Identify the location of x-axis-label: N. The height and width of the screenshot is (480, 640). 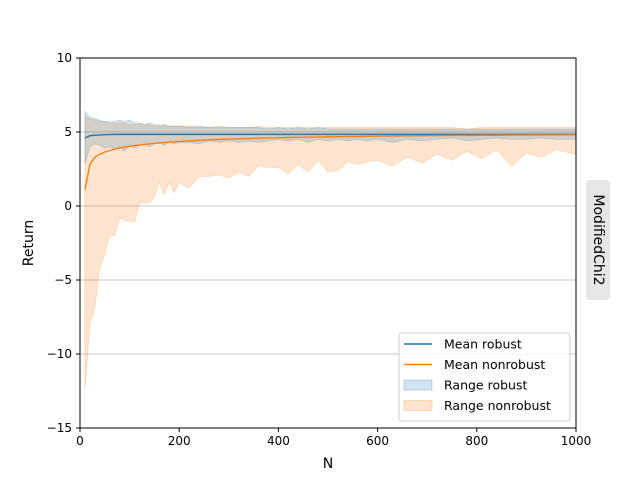
(328, 464).